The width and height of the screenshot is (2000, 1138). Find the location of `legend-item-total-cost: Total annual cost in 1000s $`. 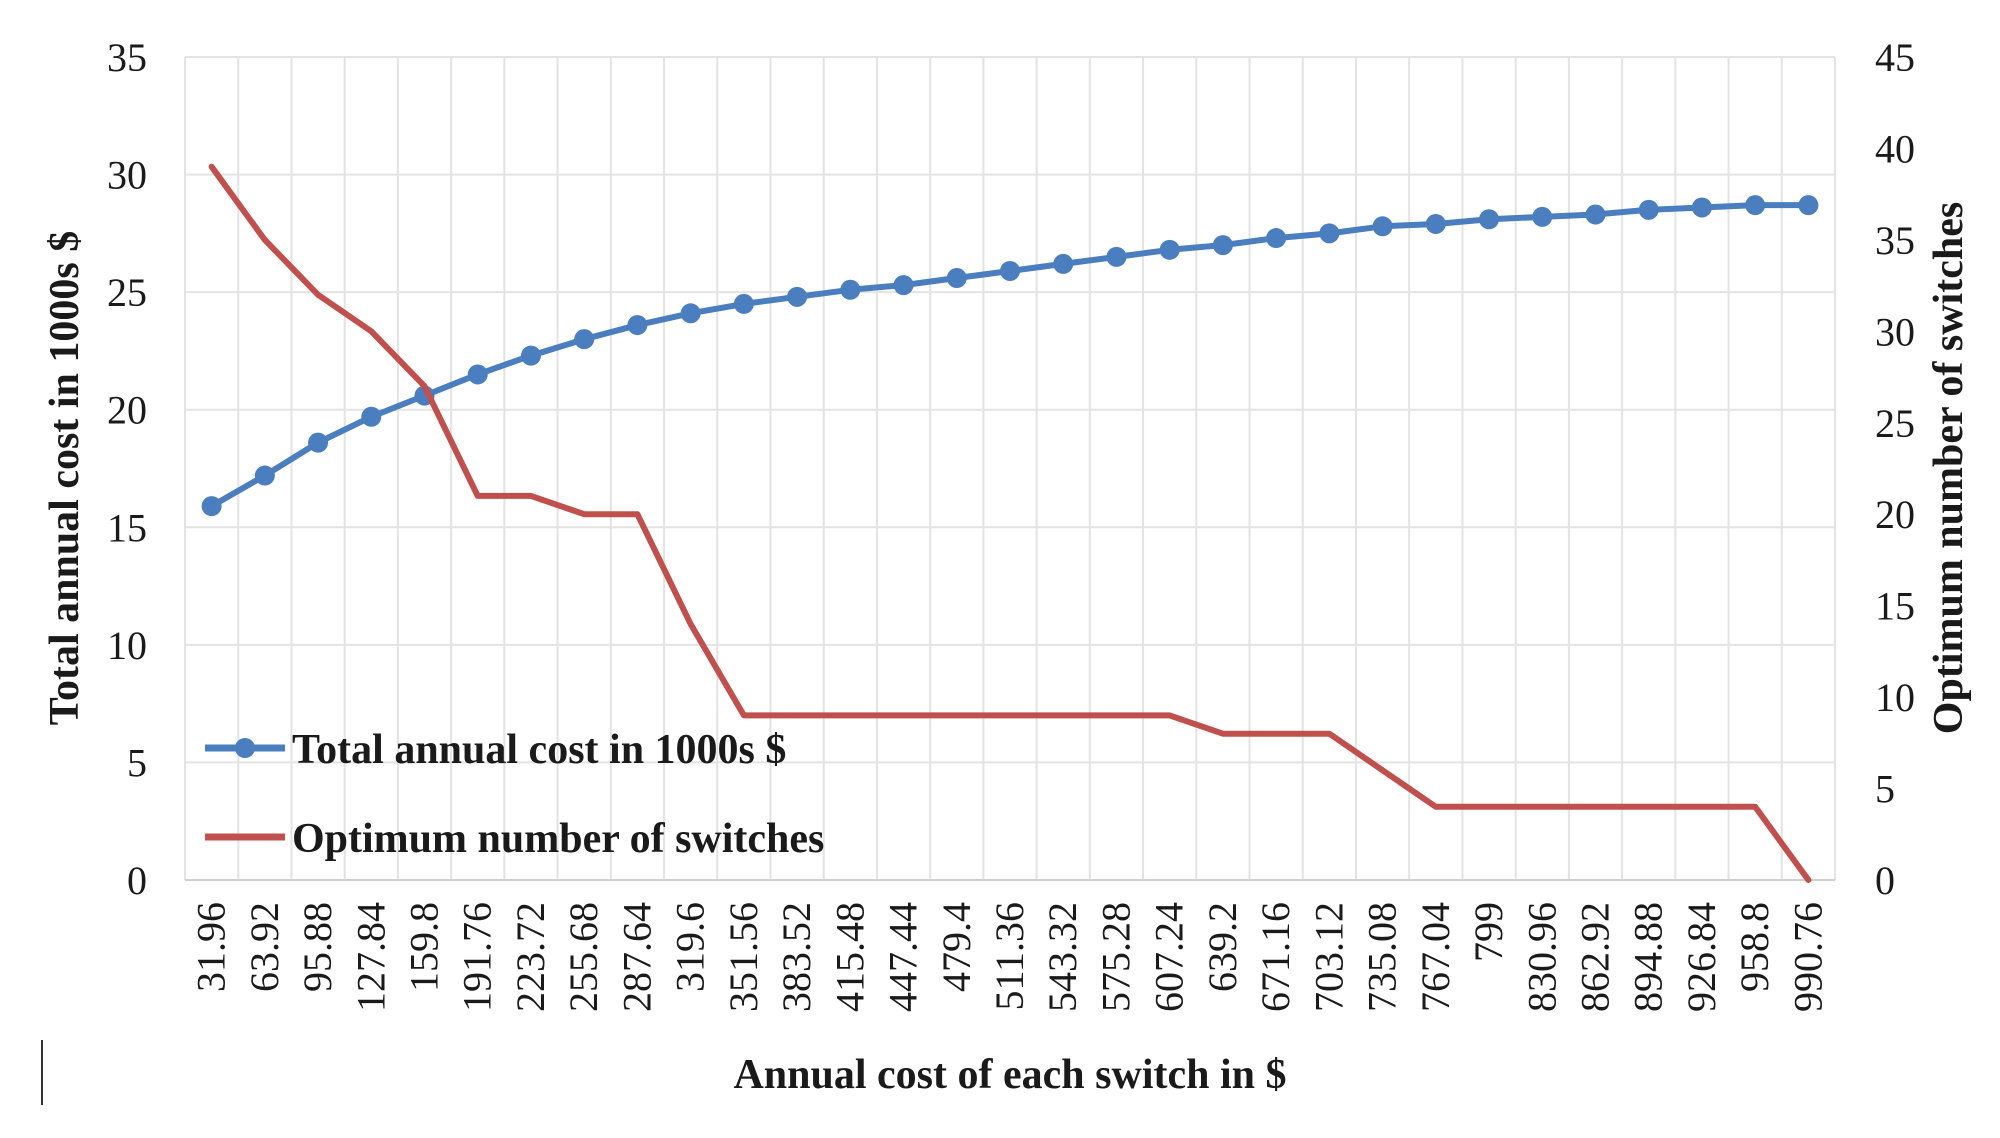

legend-item-total-cost: Total annual cost in 1000s $ is located at coordinates (495, 750).